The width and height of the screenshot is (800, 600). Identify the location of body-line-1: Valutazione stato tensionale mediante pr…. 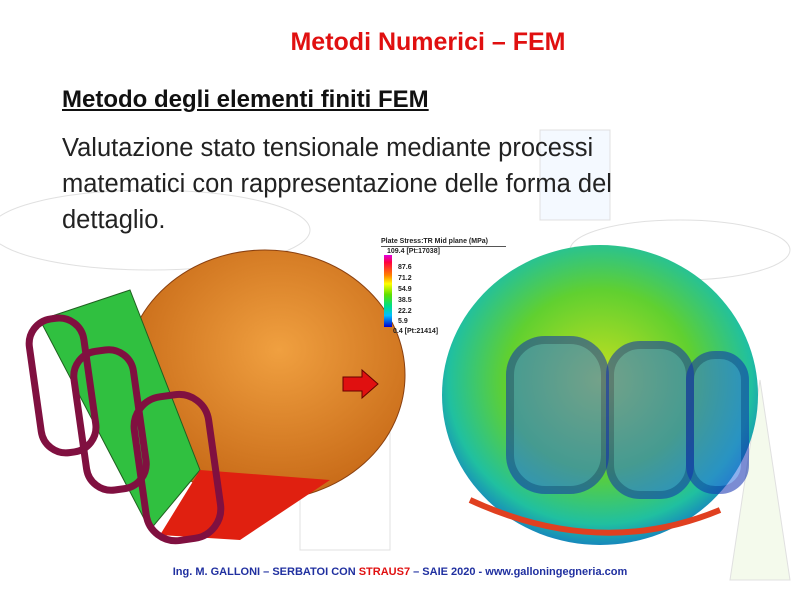
(328, 148).